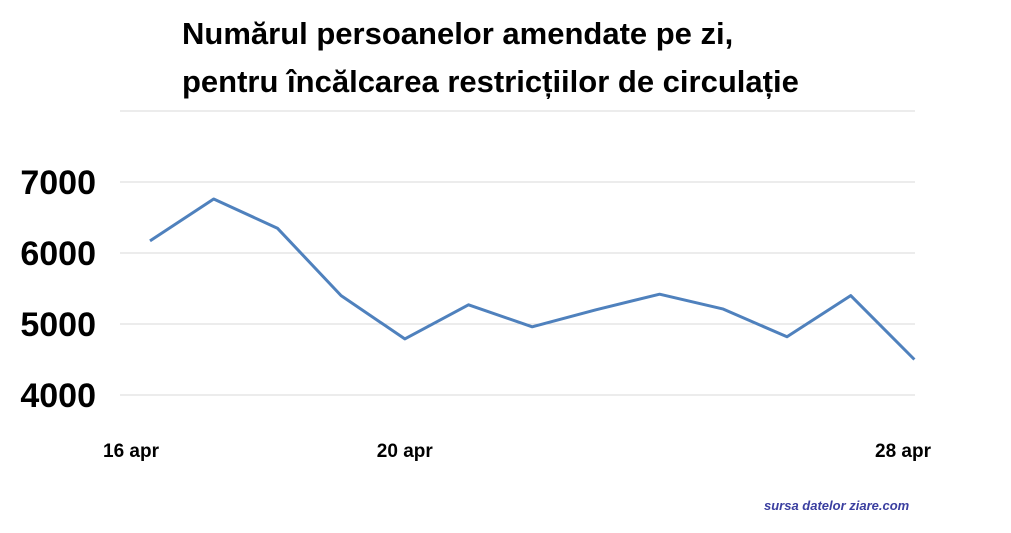  I want to click on y-tick-label: 4000, so click(58, 396).